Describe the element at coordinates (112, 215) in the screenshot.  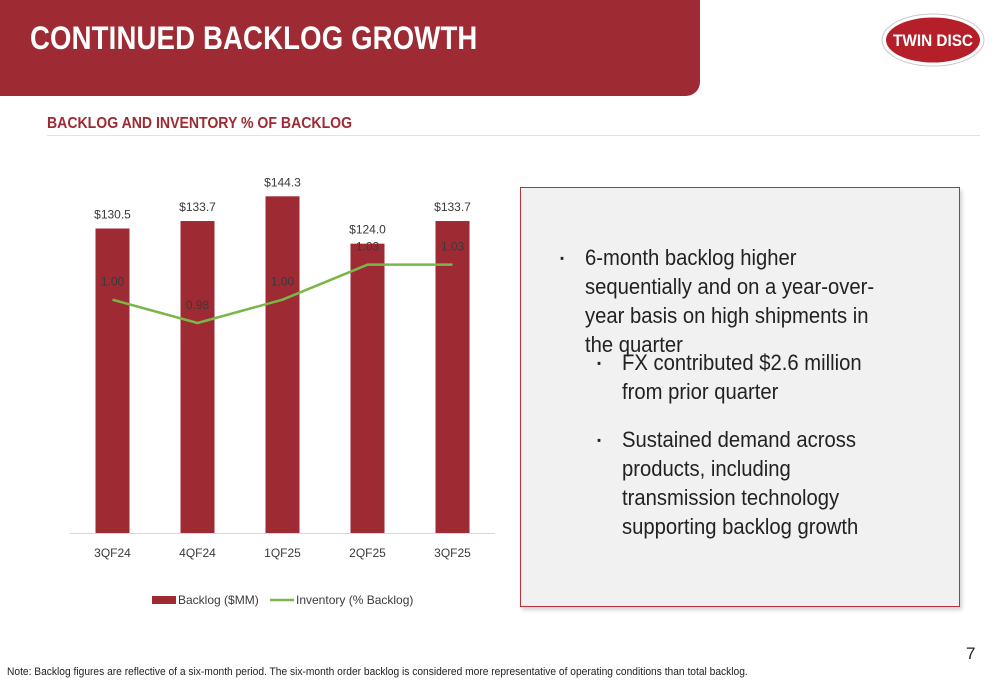
I see `backlog-value-label: $130.5` at that location.